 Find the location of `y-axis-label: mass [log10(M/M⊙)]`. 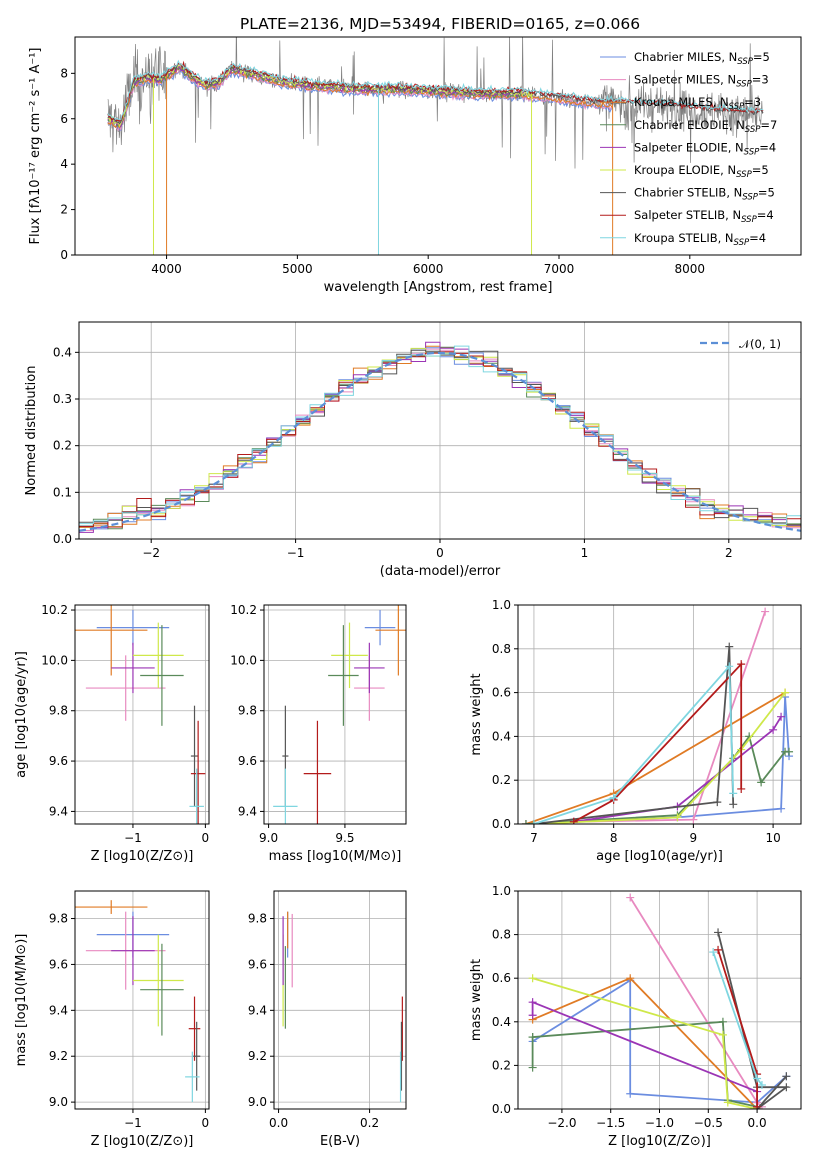

y-axis-label: mass [log10(M/M⊙)] is located at coordinates (21, 1000).